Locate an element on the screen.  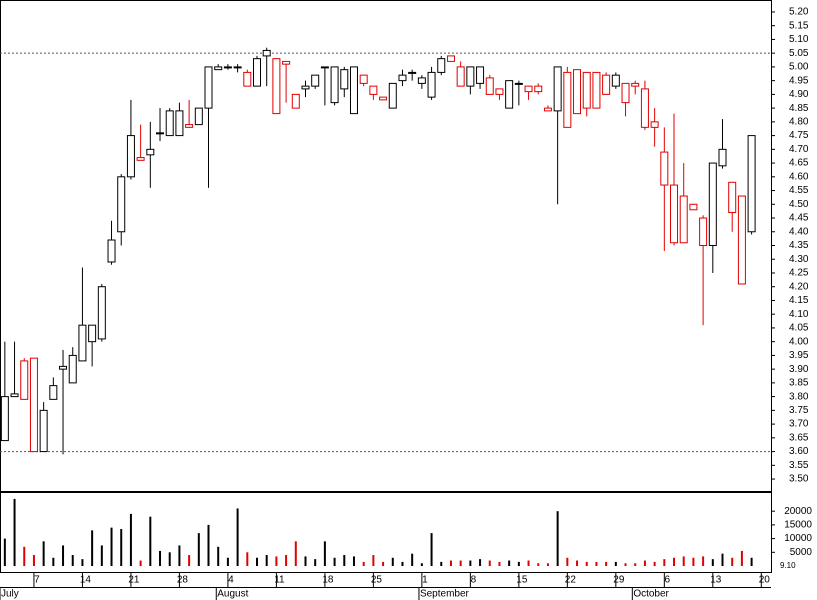
corner-label: 9.10 is located at coordinates (788, 565).